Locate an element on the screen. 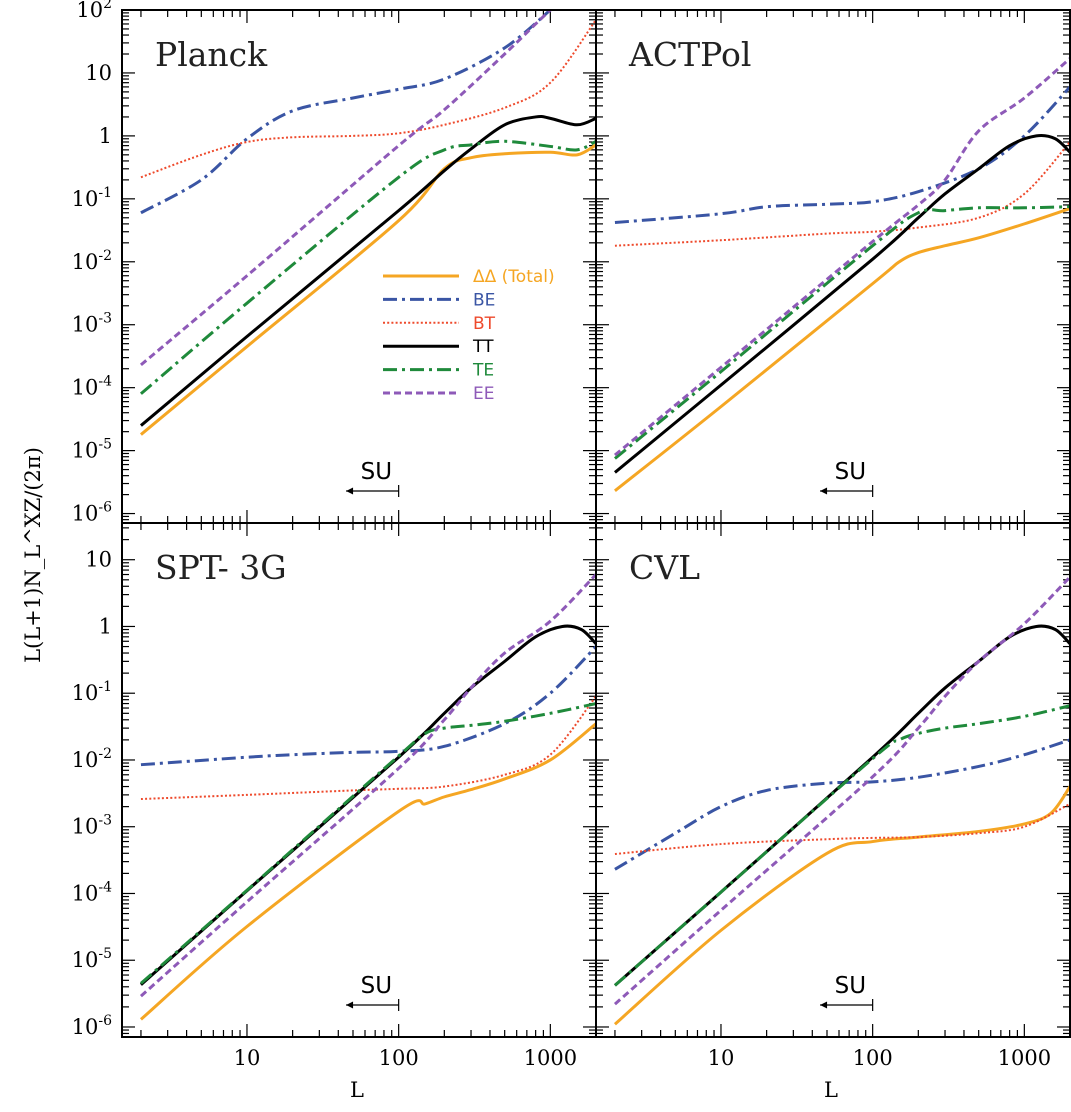  panel-title: ACTPol is located at coordinates (689, 54).